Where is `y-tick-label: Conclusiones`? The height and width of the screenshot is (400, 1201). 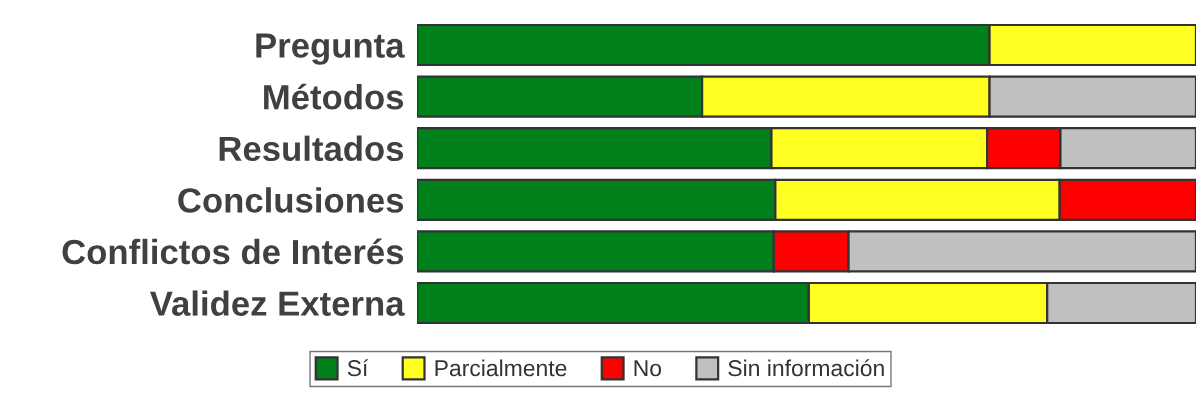
y-tick-label: Conclusiones is located at coordinates (291, 200).